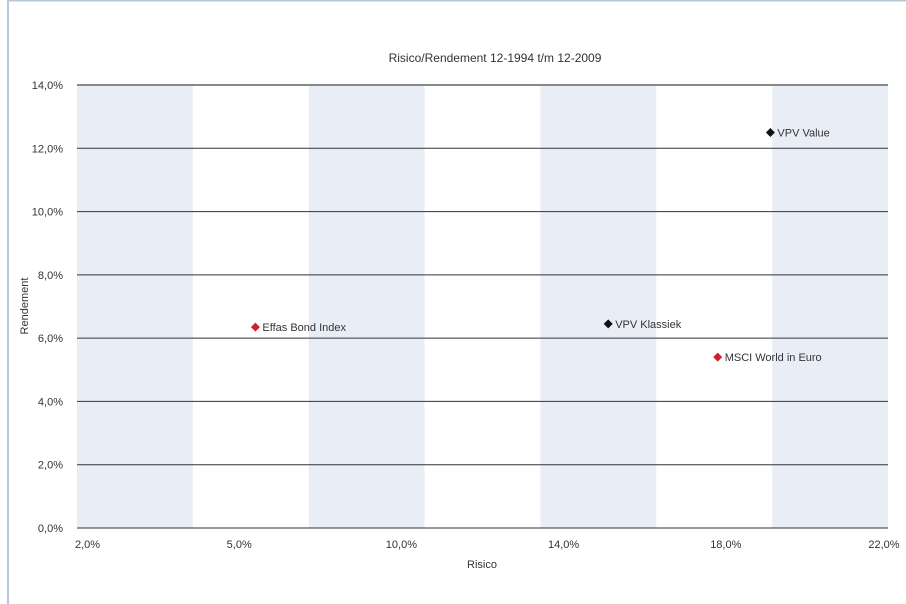  What do you see at coordinates (401, 545) in the screenshot?
I see `x-tick-label: 10,0%` at bounding box center [401, 545].